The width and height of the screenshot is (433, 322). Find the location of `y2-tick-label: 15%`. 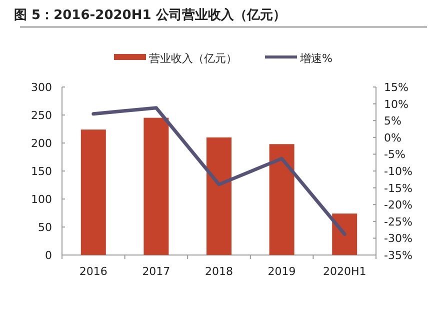

y2-tick-label: 15% is located at coordinates (396, 87).